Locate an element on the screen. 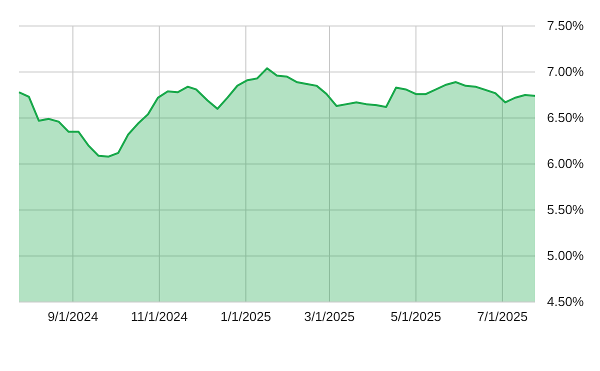 This screenshot has width=600, height=371. x-tick-label: 9/1/2024 is located at coordinates (73, 316).